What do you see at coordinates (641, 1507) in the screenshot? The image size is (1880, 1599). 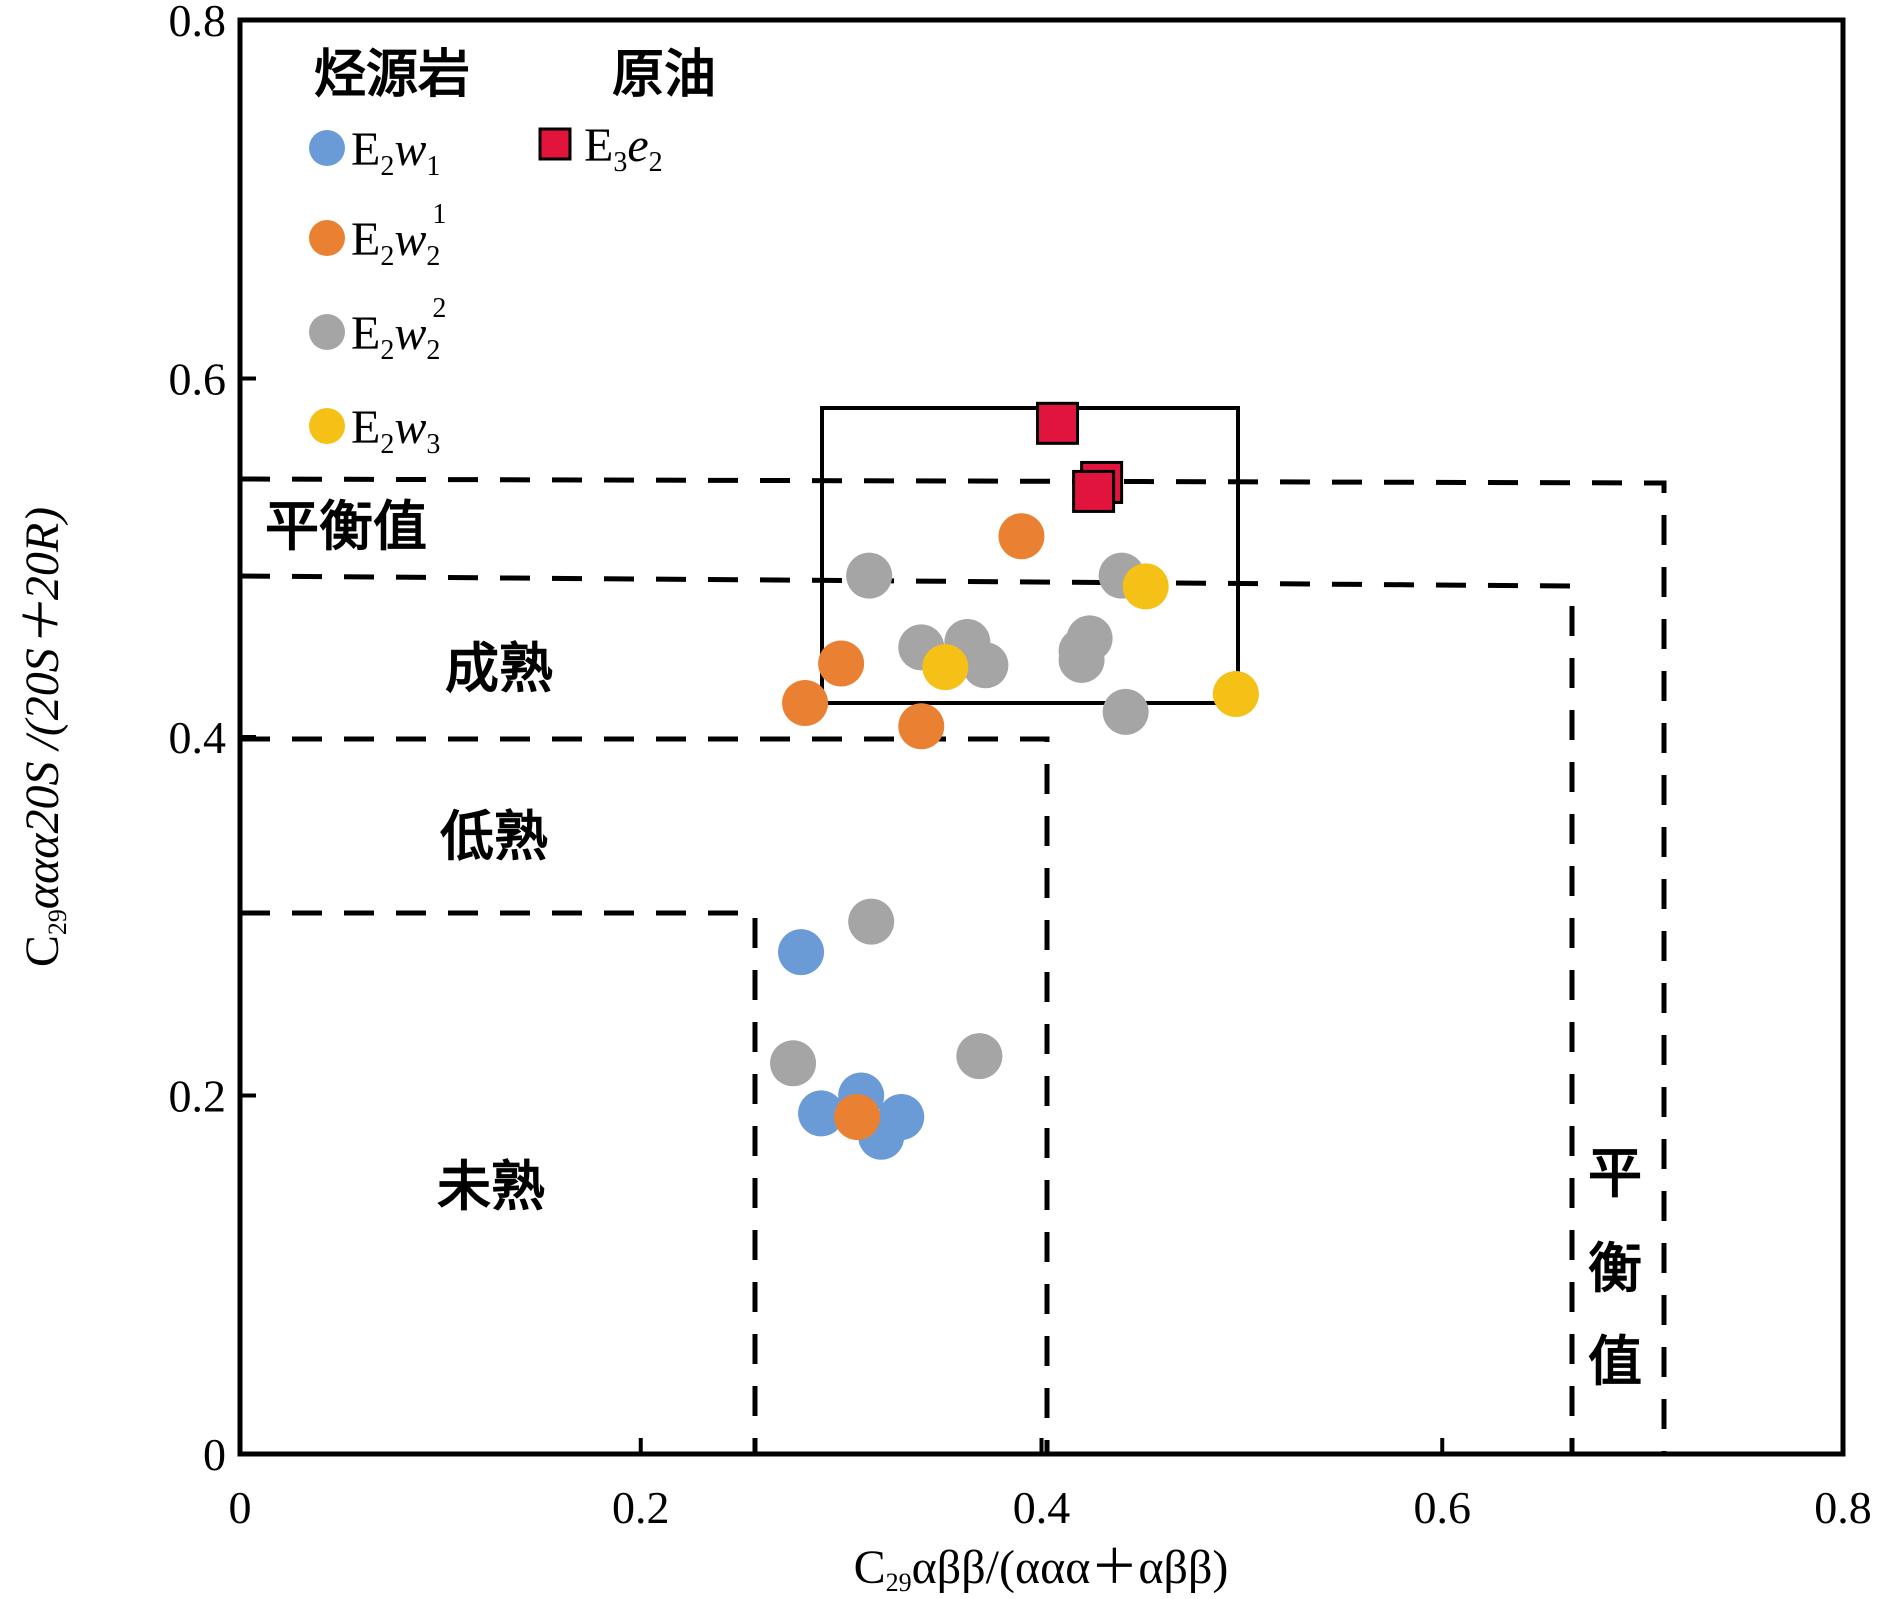 I see `x-tick-label: 0.2` at bounding box center [641, 1507].